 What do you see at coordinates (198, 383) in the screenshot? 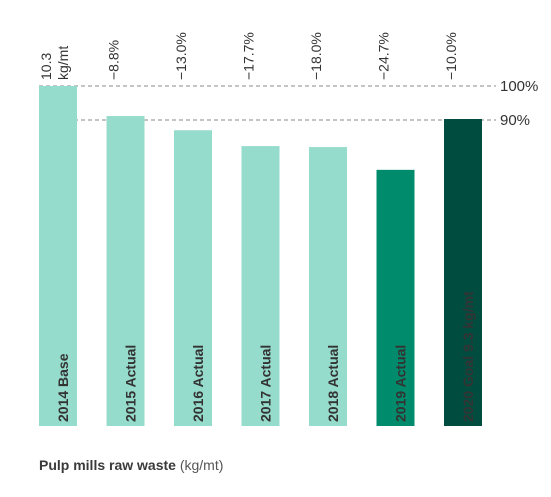
I see `category-label: 2016 Actual` at bounding box center [198, 383].